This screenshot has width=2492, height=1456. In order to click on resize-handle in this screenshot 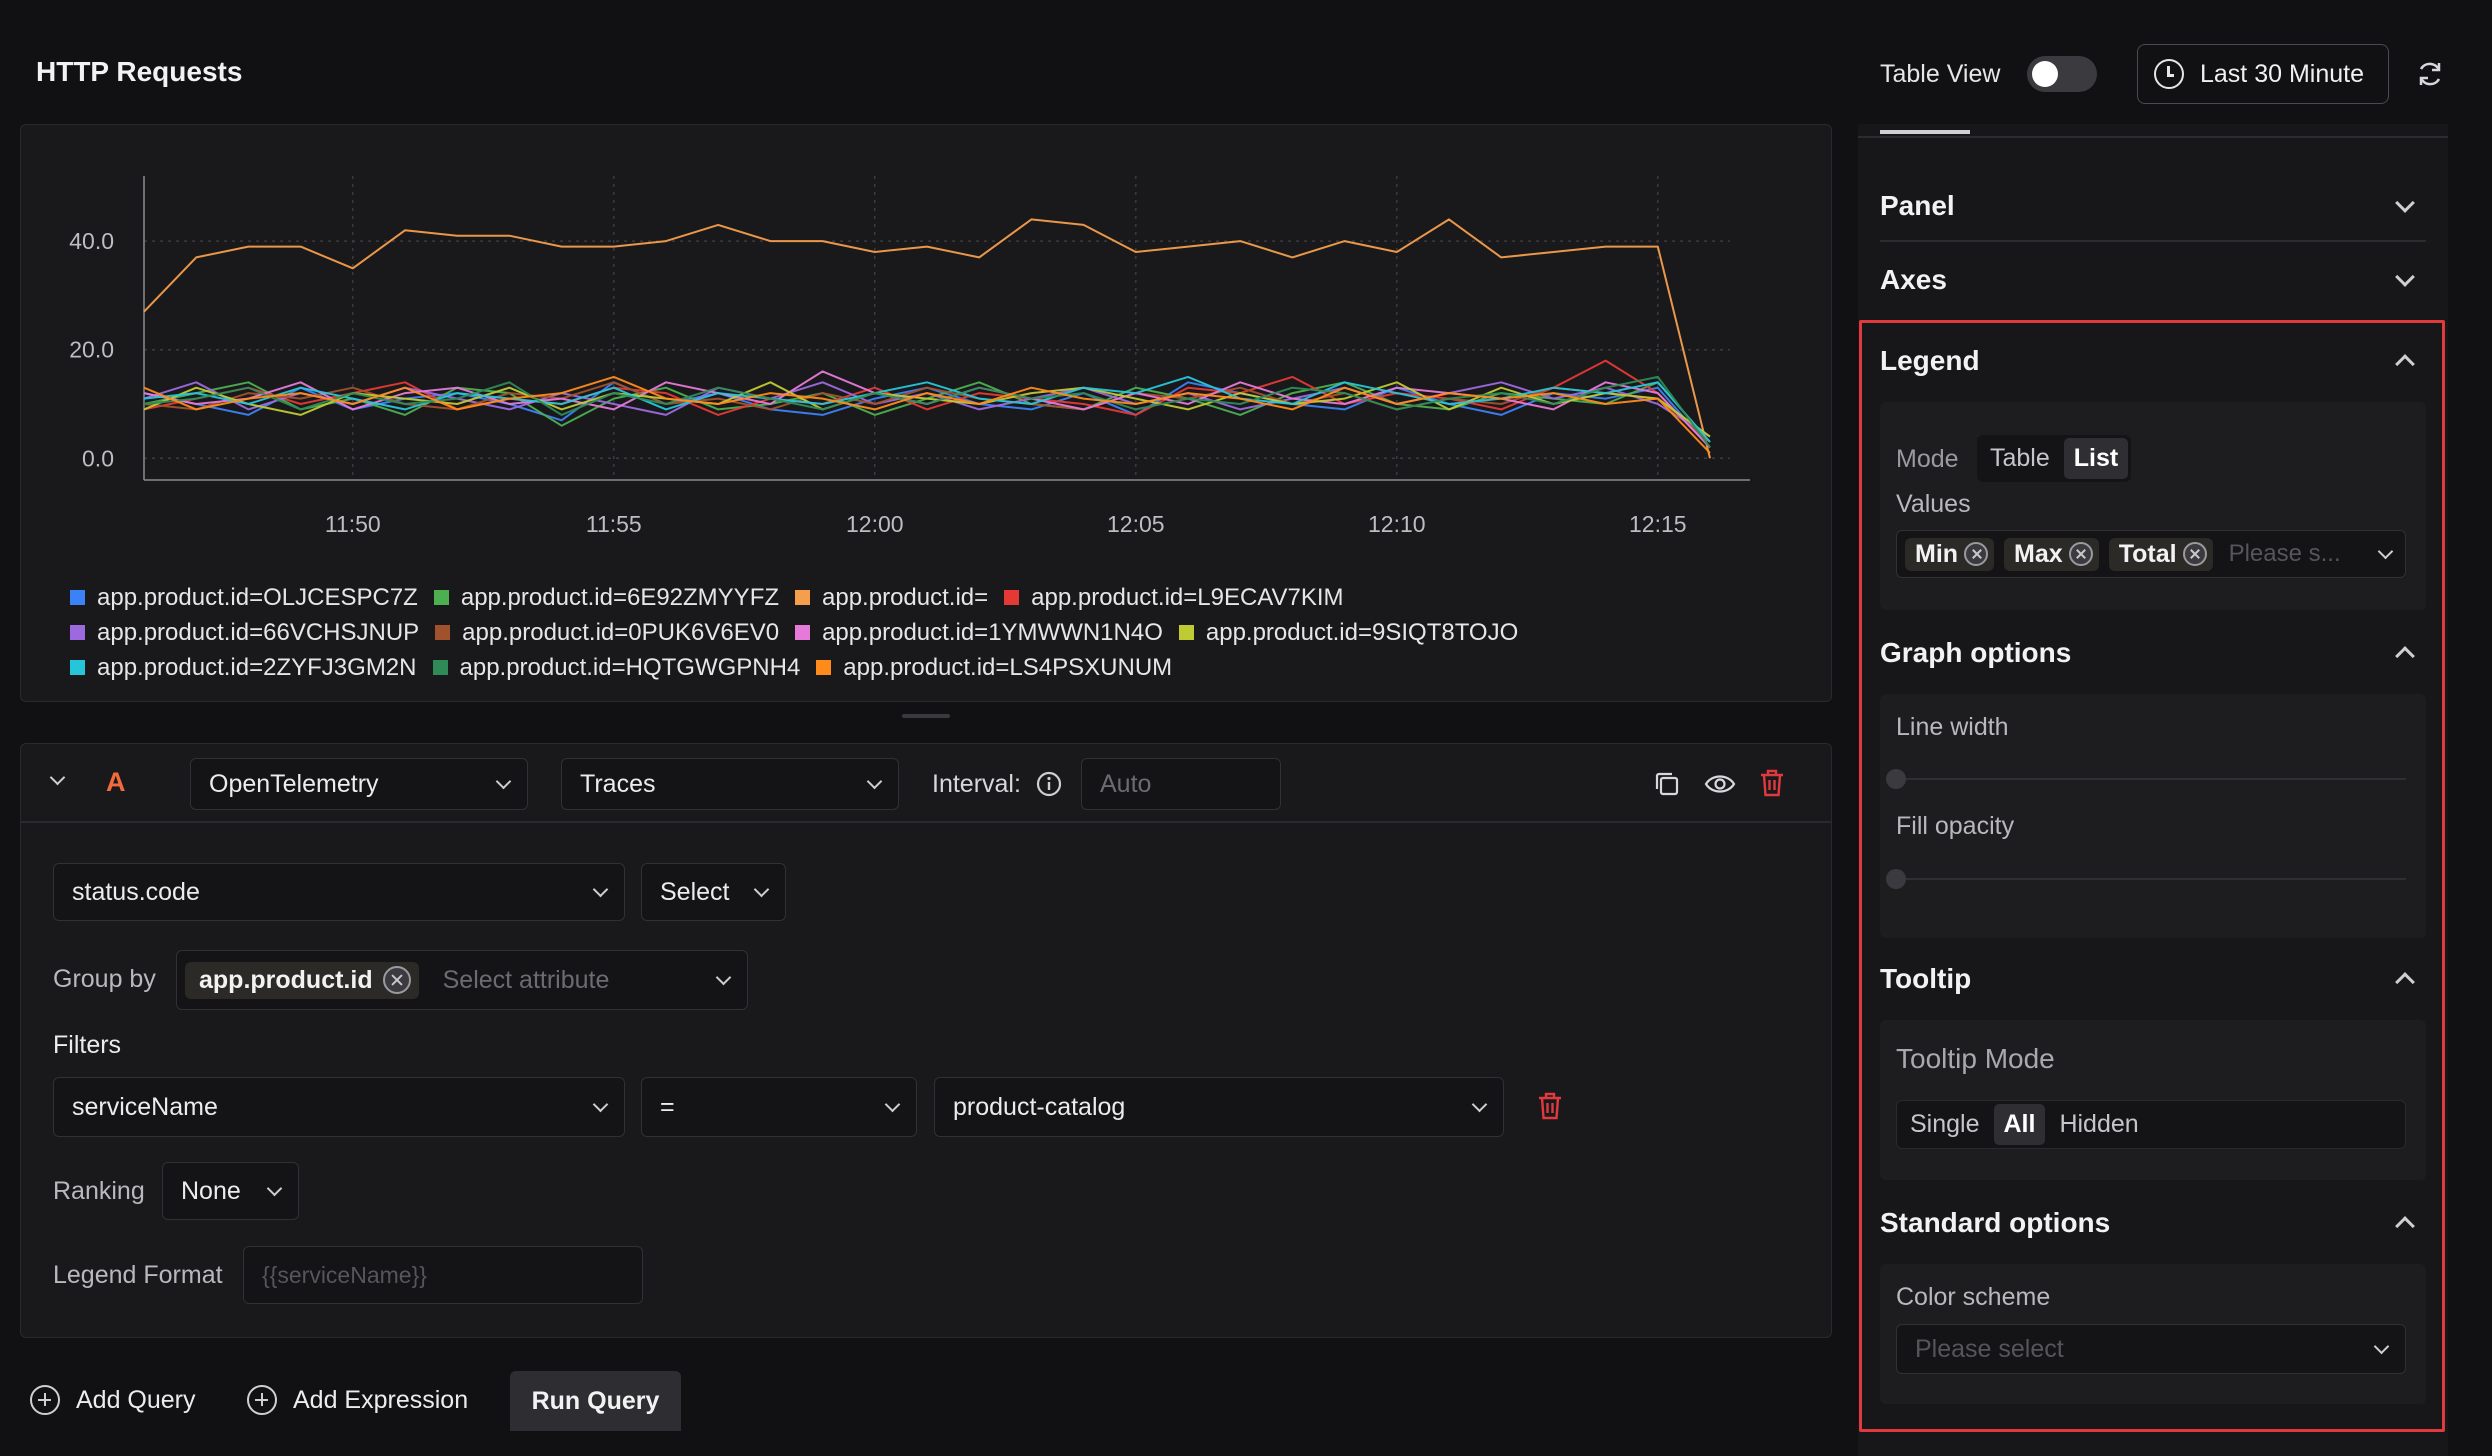, I will do `click(926, 716)`.